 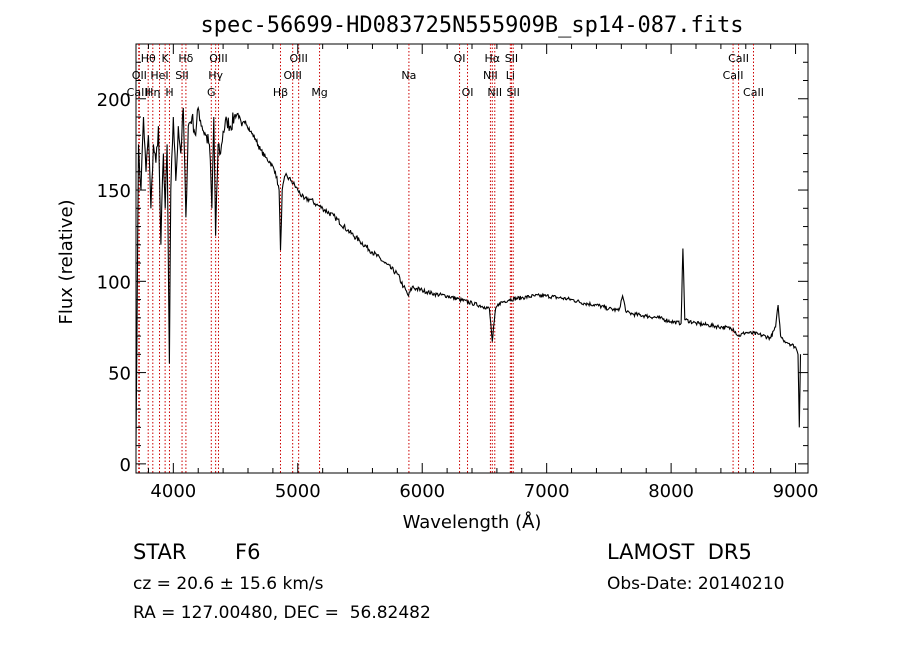 I want to click on y-tick-label: 150, so click(x=114, y=191).